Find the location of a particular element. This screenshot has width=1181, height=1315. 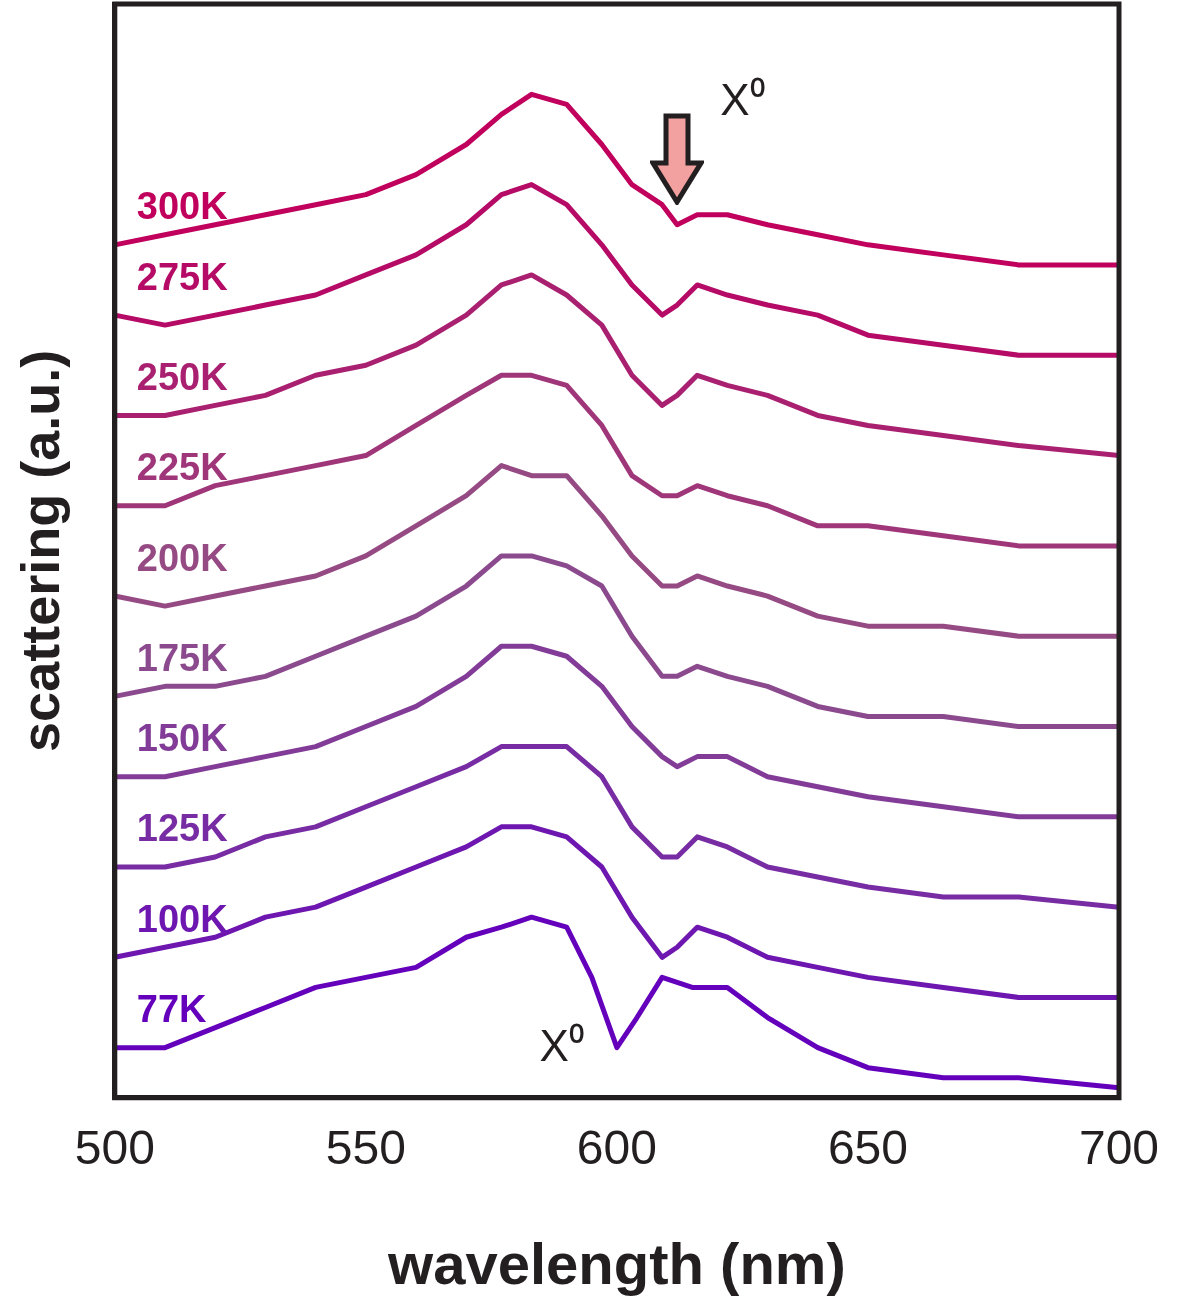

x-tick-label: 650 is located at coordinates (867, 1147).